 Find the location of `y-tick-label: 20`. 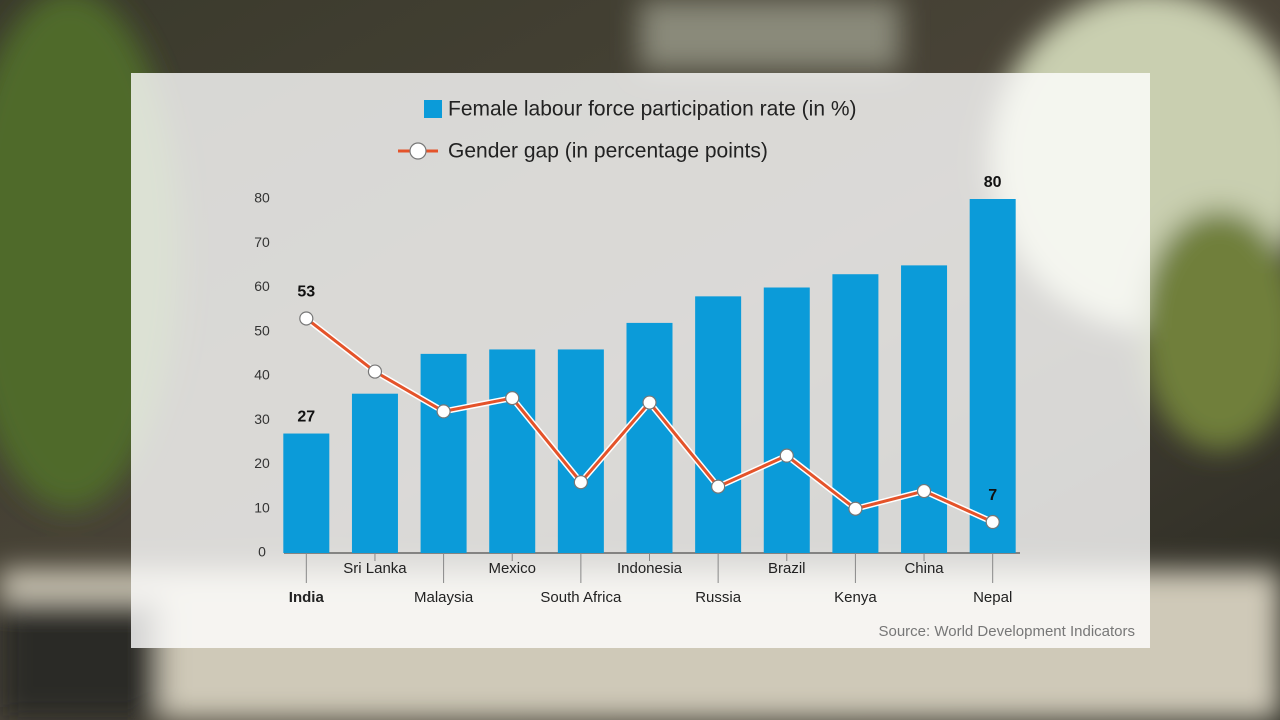

y-tick-label: 20 is located at coordinates (262, 463).